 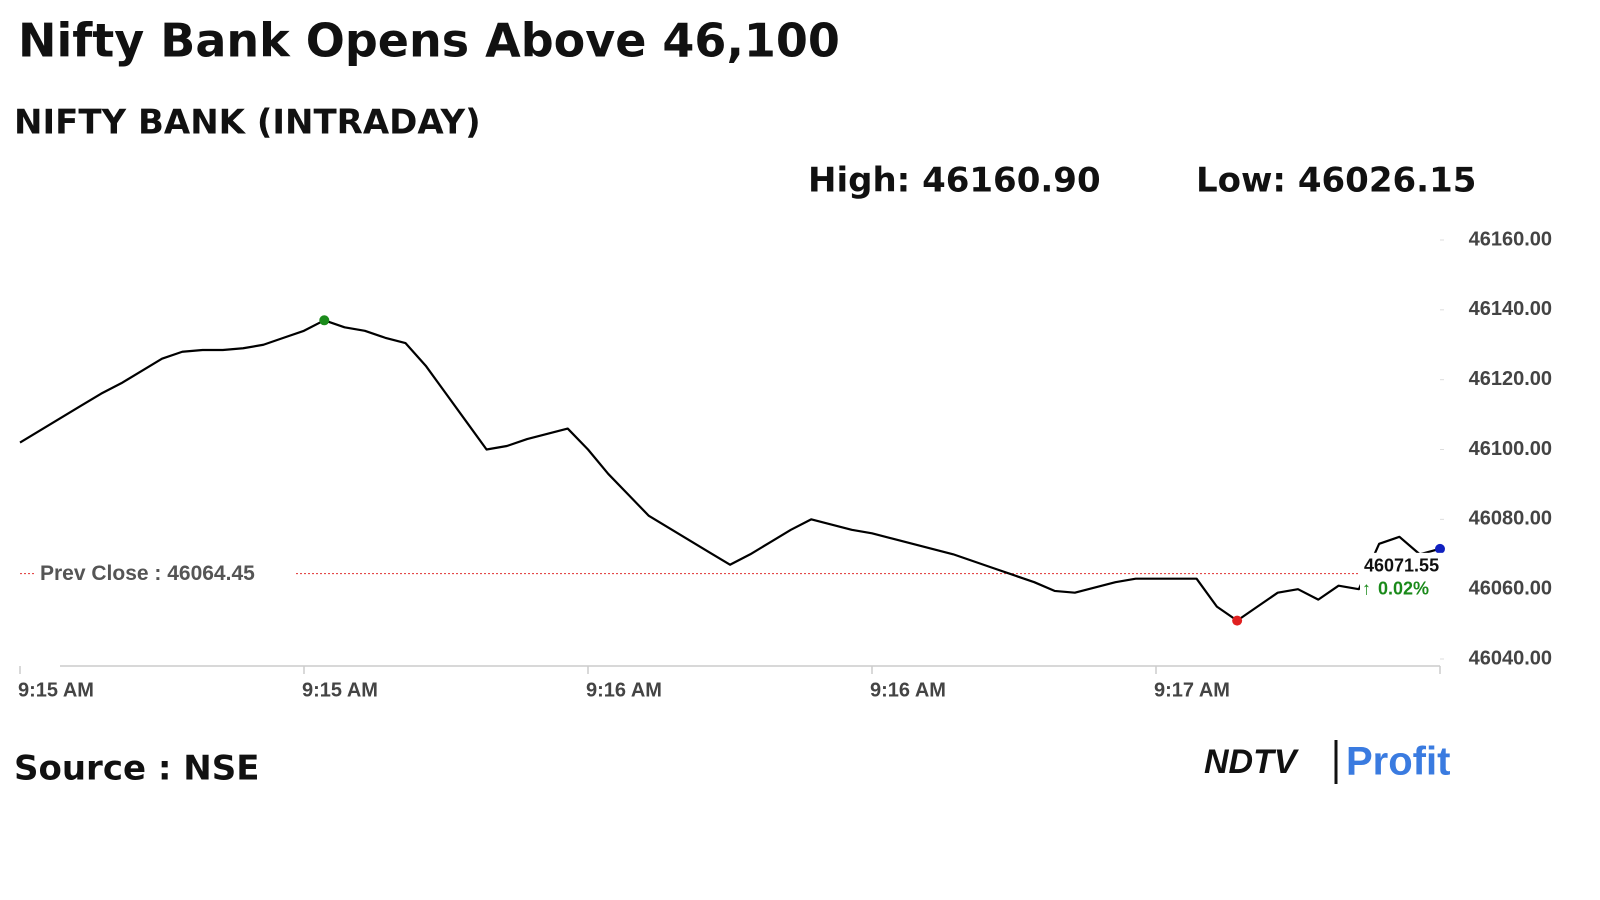 I want to click on y-tick-label: 46140.00, so click(x=1510, y=309).